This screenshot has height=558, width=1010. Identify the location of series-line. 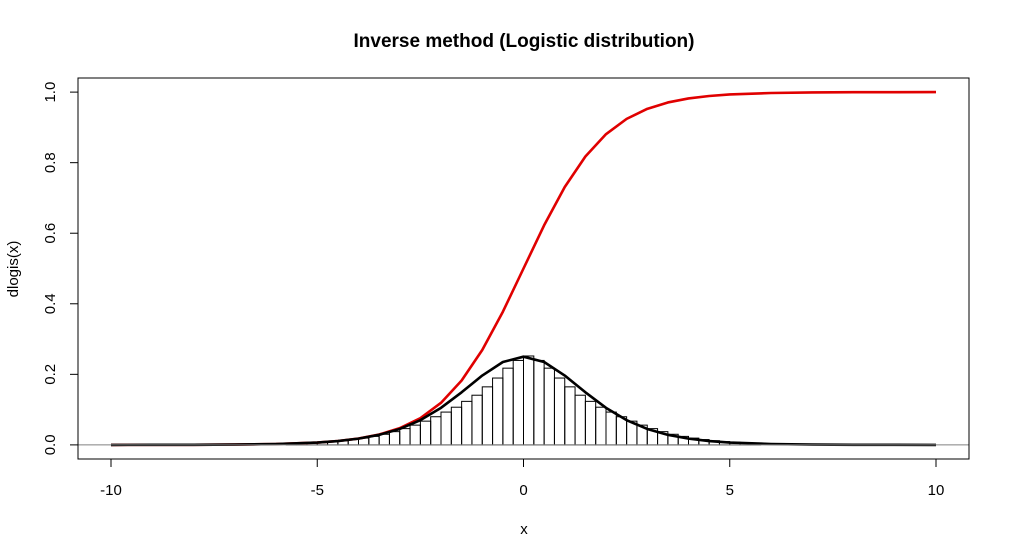
(523, 401).